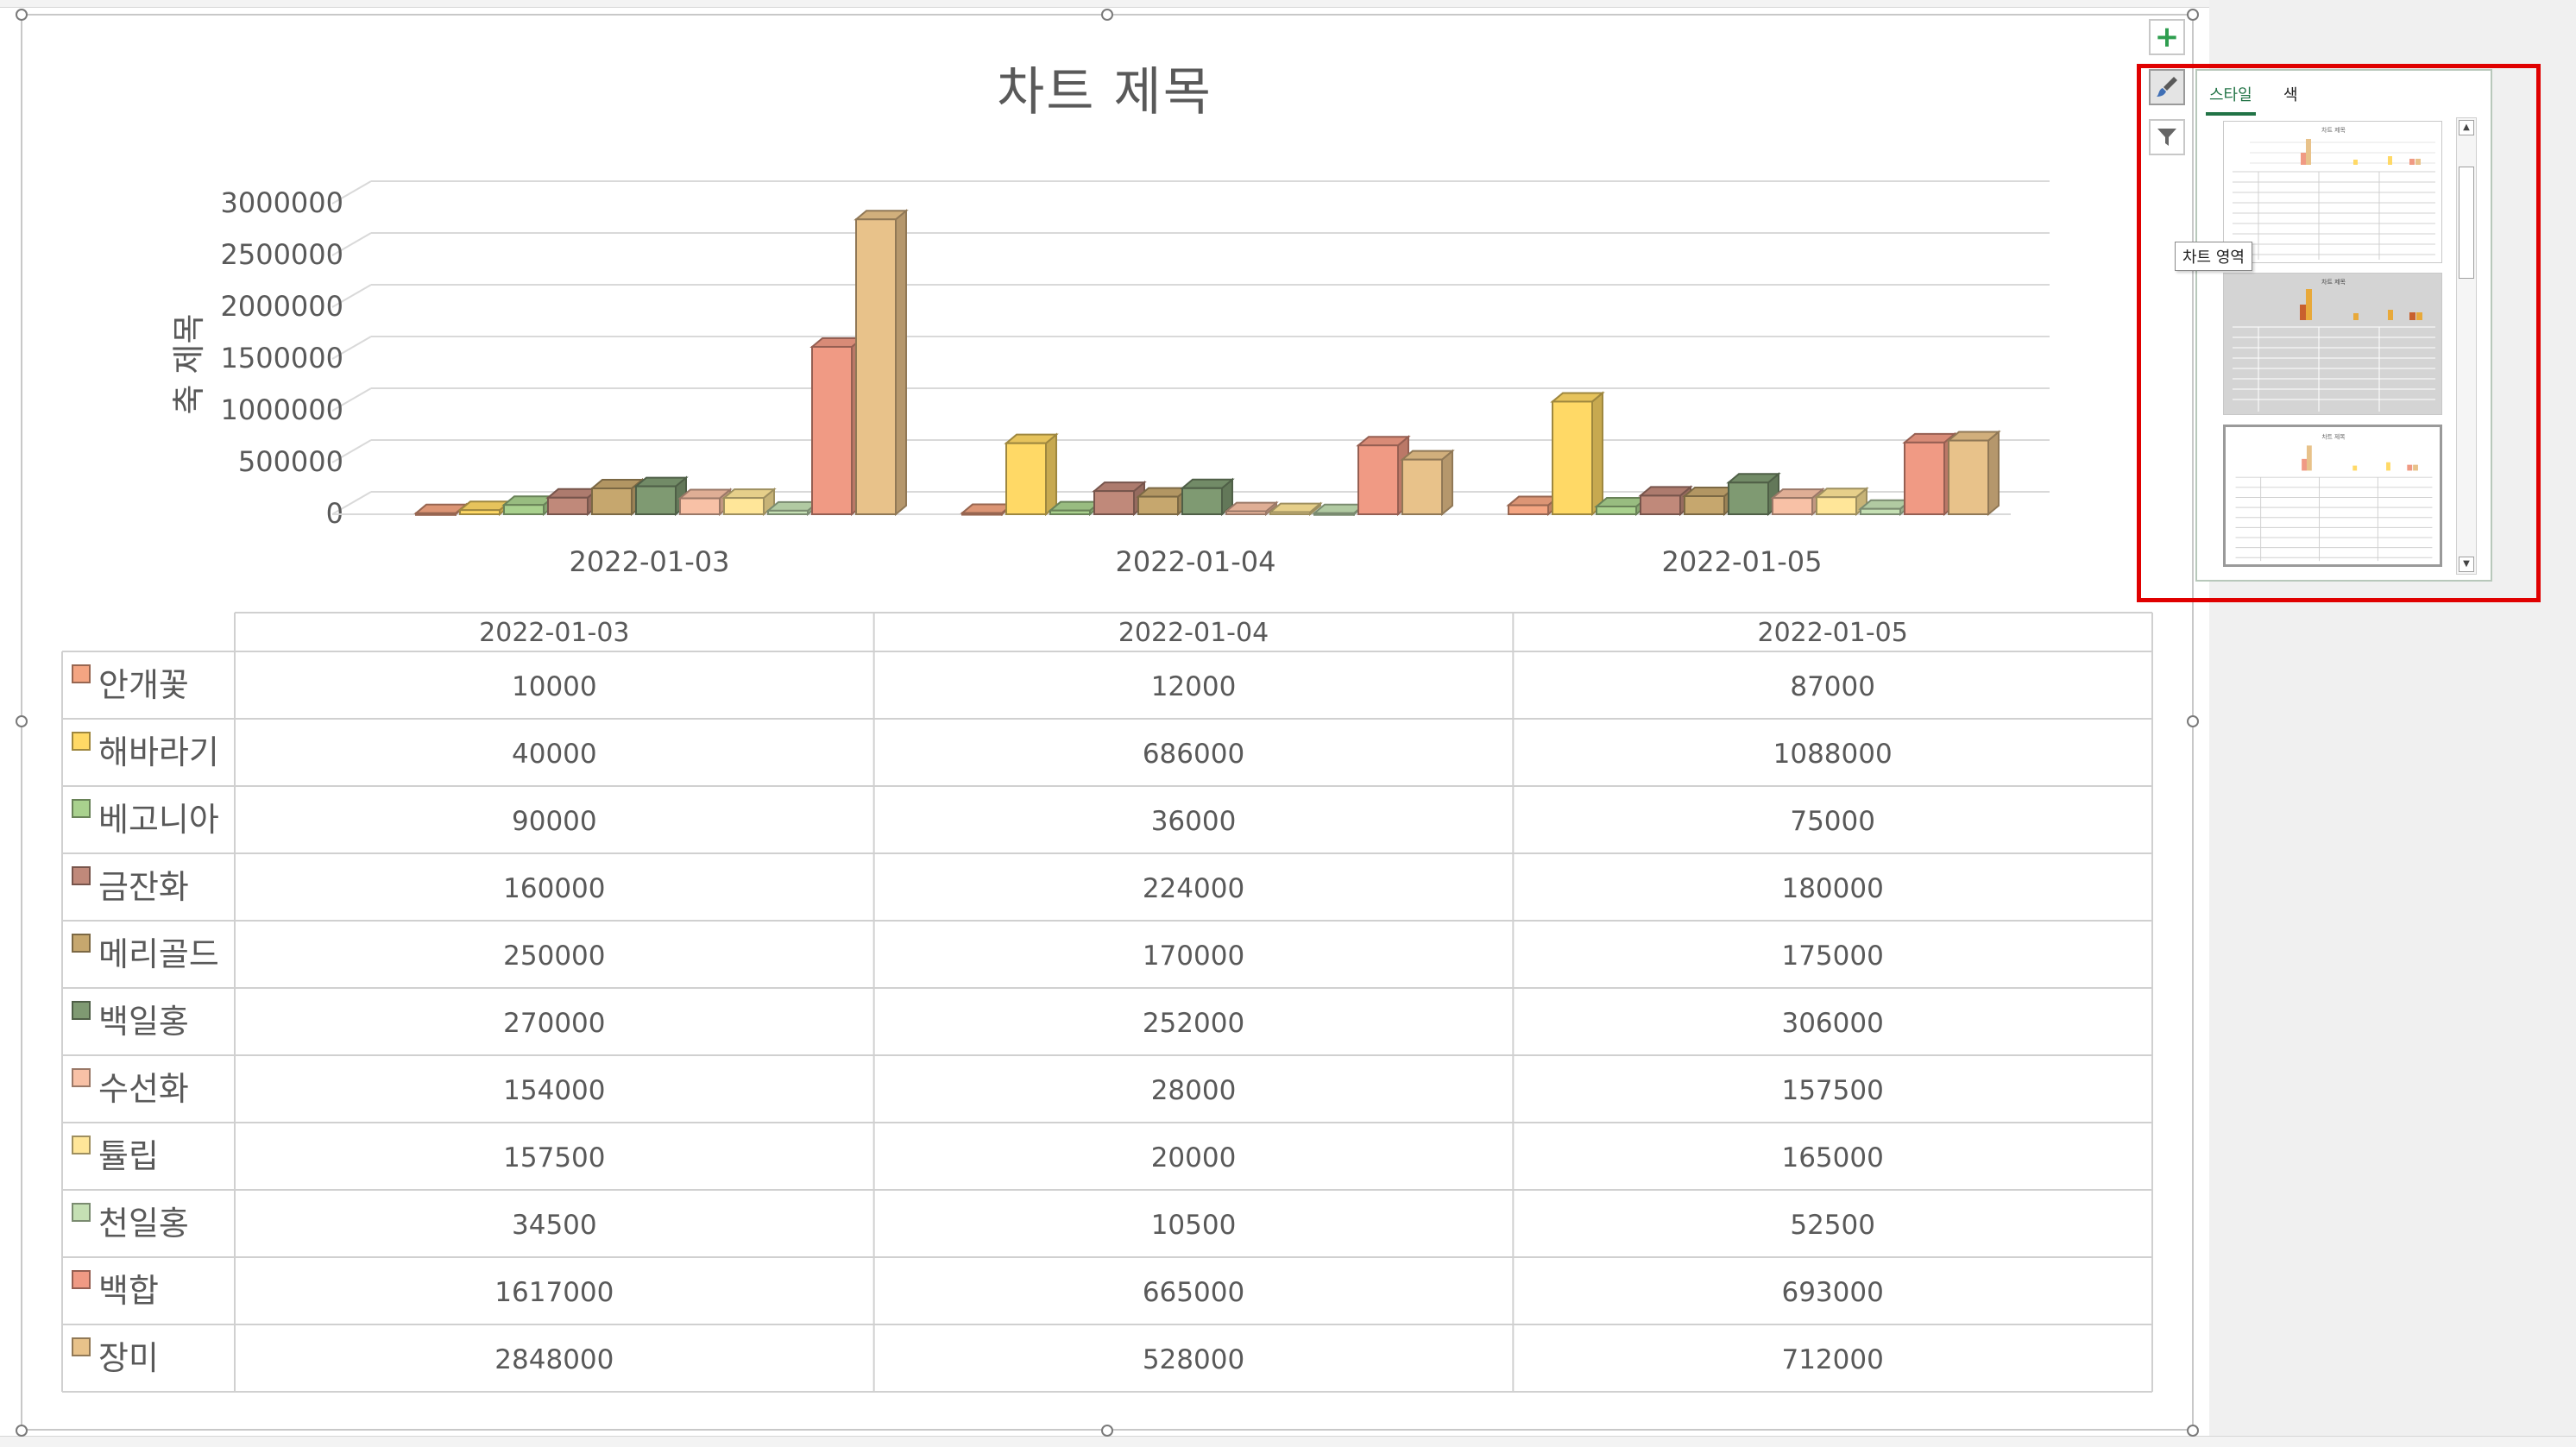  I want to click on table-cell: 154000, so click(554, 1090).